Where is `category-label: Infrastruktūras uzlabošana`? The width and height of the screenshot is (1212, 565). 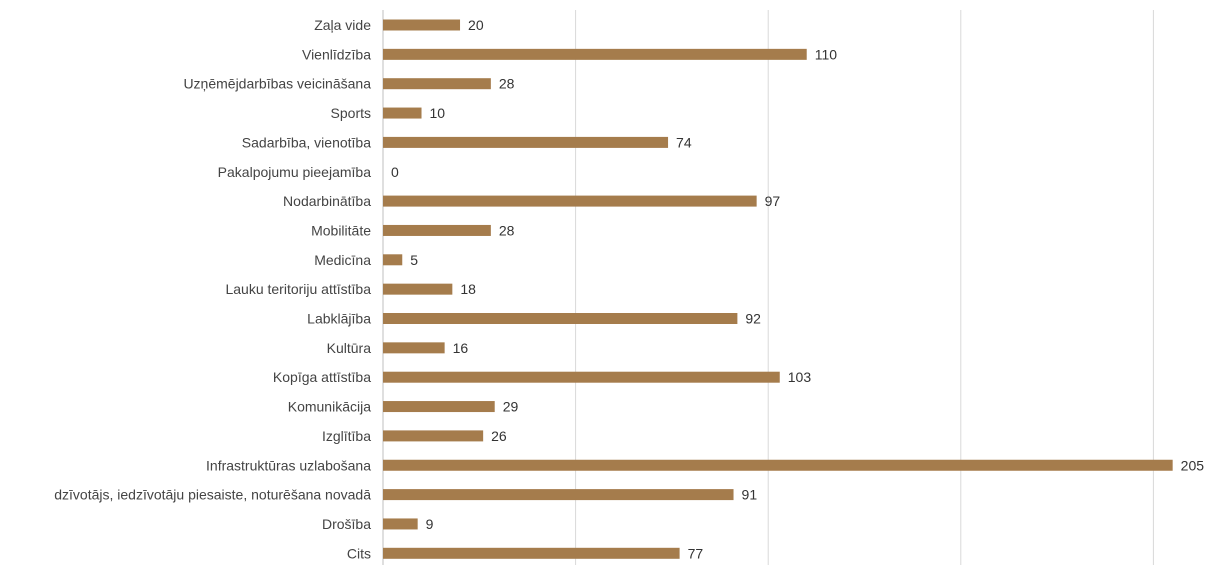 category-label: Infrastruktūras uzlabošana is located at coordinates (288, 465).